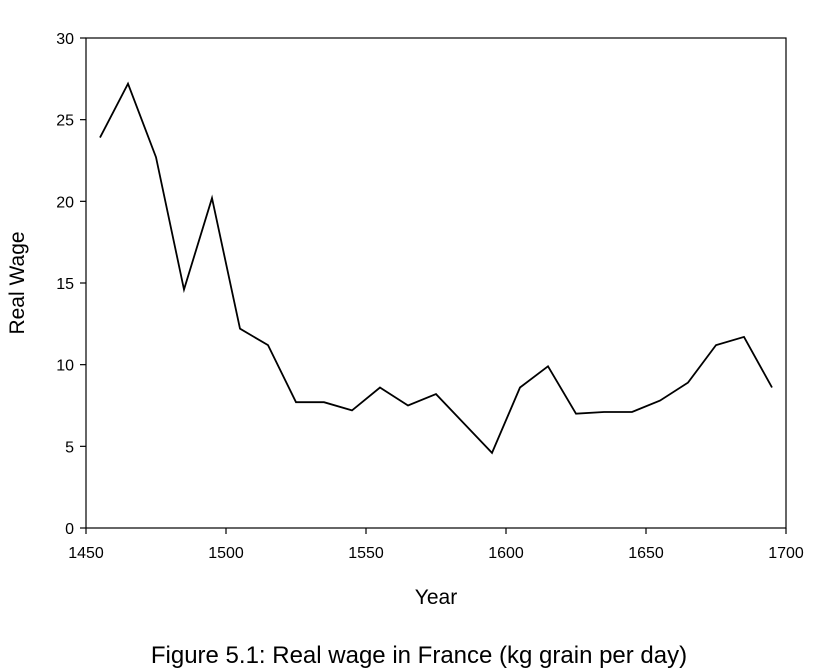 The height and width of the screenshot is (672, 824). I want to click on y-tick-label: 25, so click(65, 121).